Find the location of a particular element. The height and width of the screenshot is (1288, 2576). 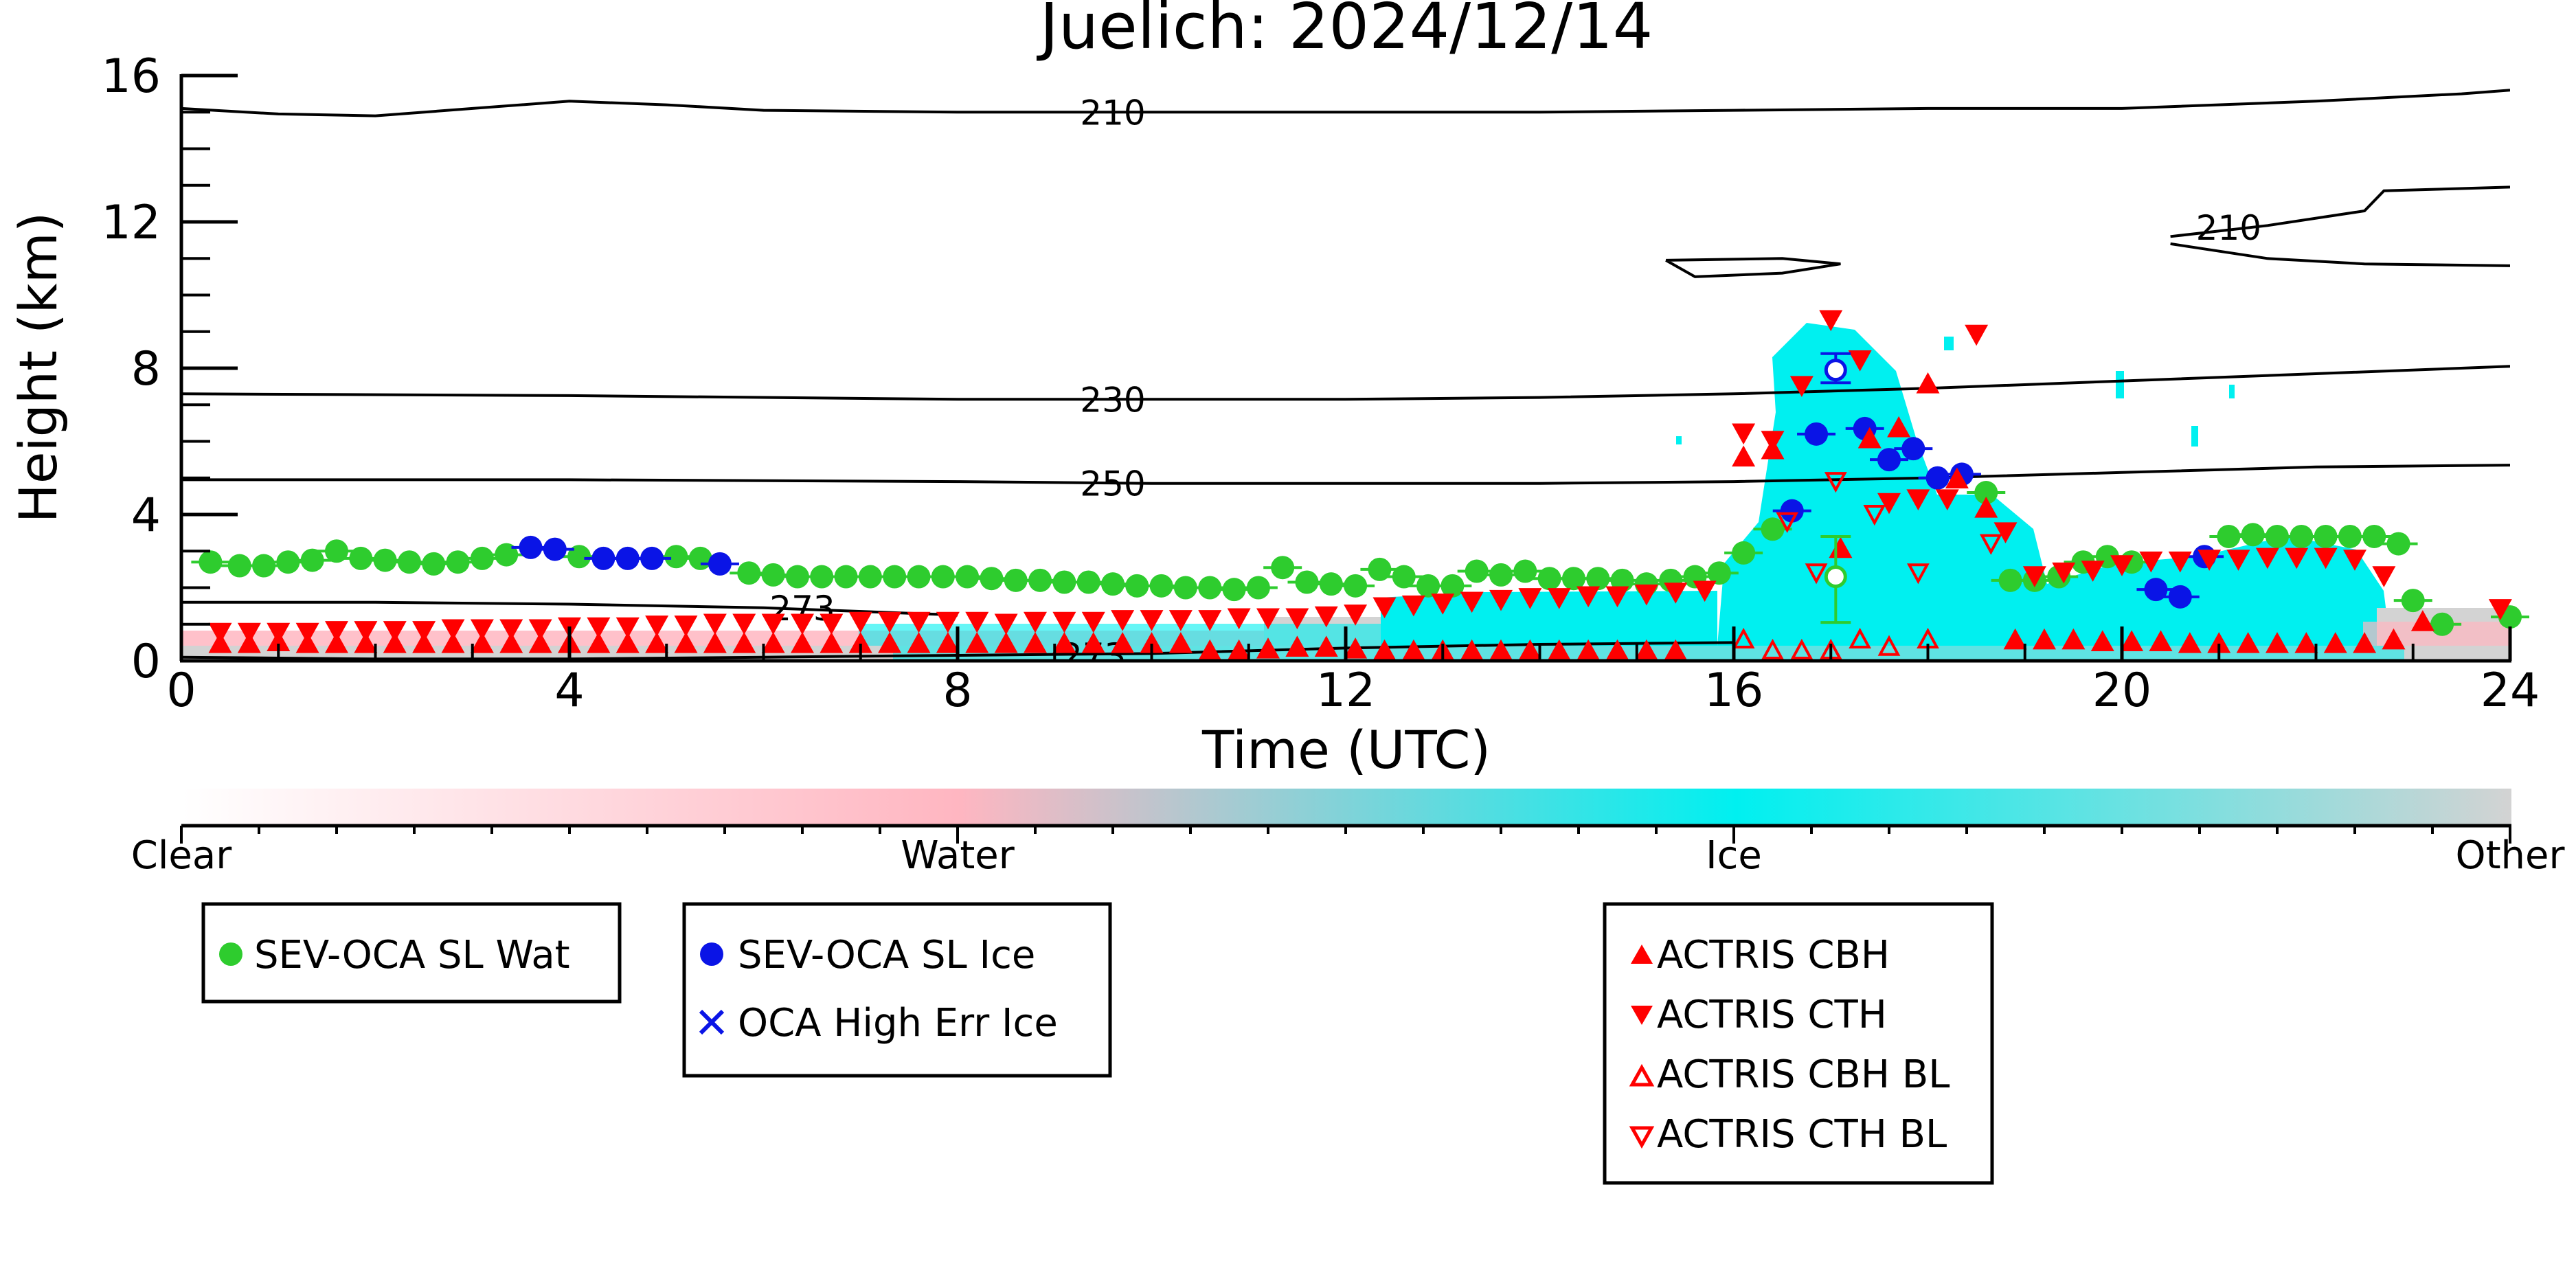

legend-label-higherr: OCA High Err Ice is located at coordinates (898, 1023).